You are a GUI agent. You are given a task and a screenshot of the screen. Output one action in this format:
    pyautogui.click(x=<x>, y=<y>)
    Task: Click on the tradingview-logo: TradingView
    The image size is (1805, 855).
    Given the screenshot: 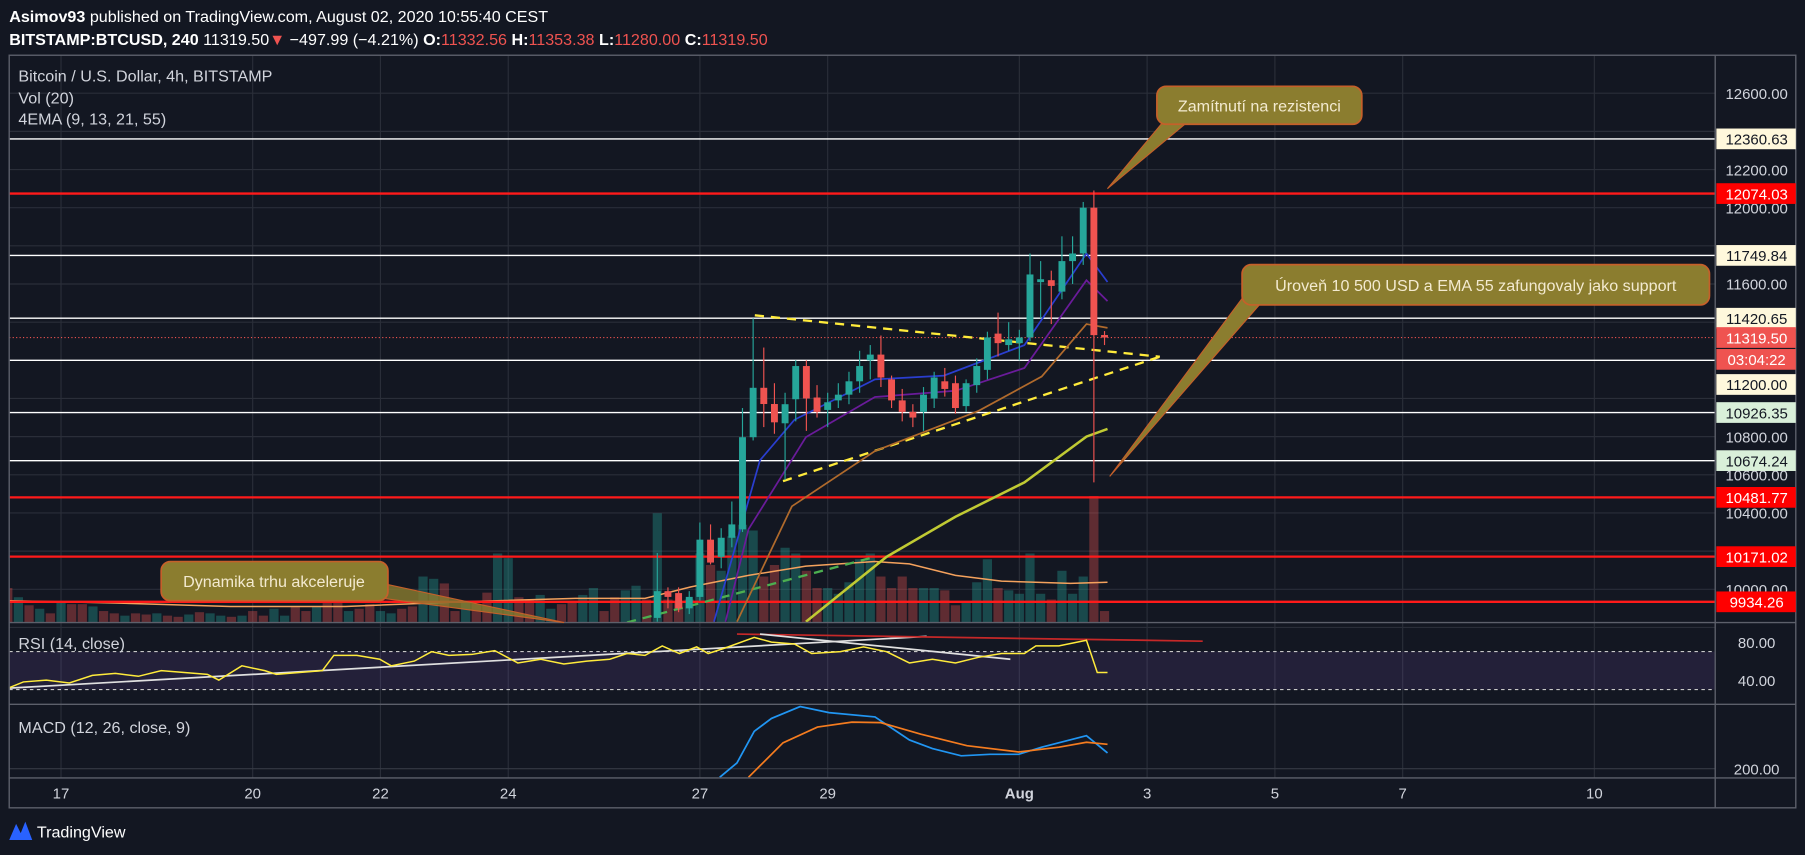 What is the action you would take?
    pyautogui.click(x=67, y=831)
    